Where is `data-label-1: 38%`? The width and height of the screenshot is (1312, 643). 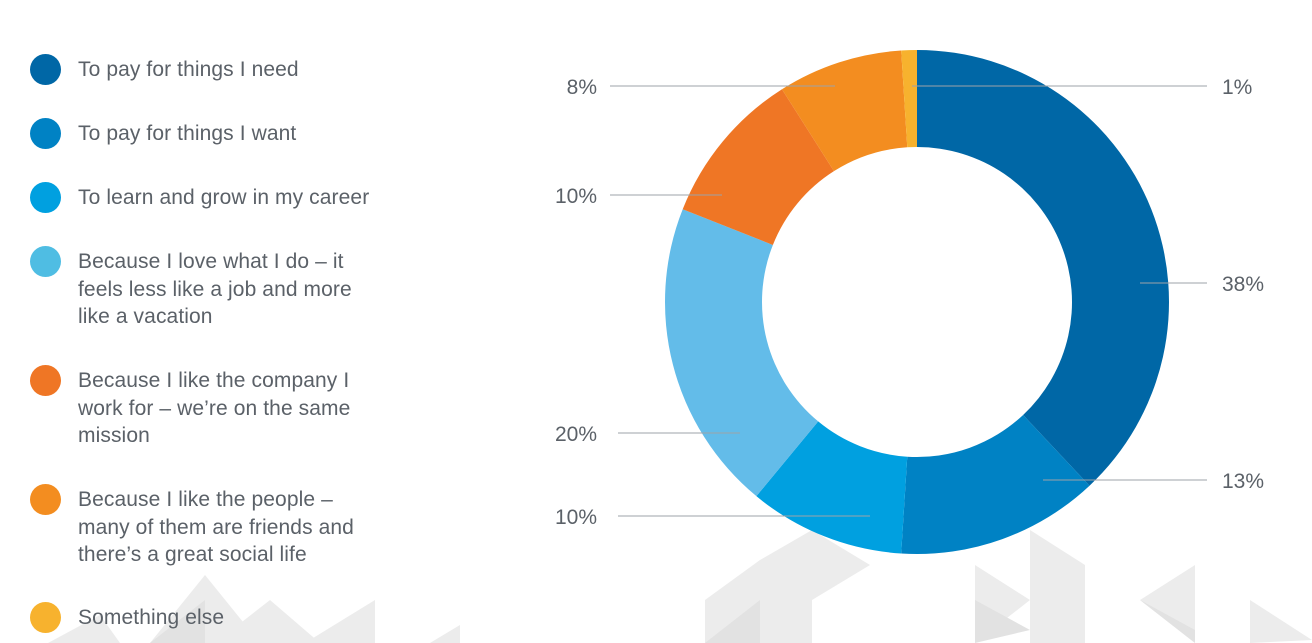 data-label-1: 38% is located at coordinates (1243, 284).